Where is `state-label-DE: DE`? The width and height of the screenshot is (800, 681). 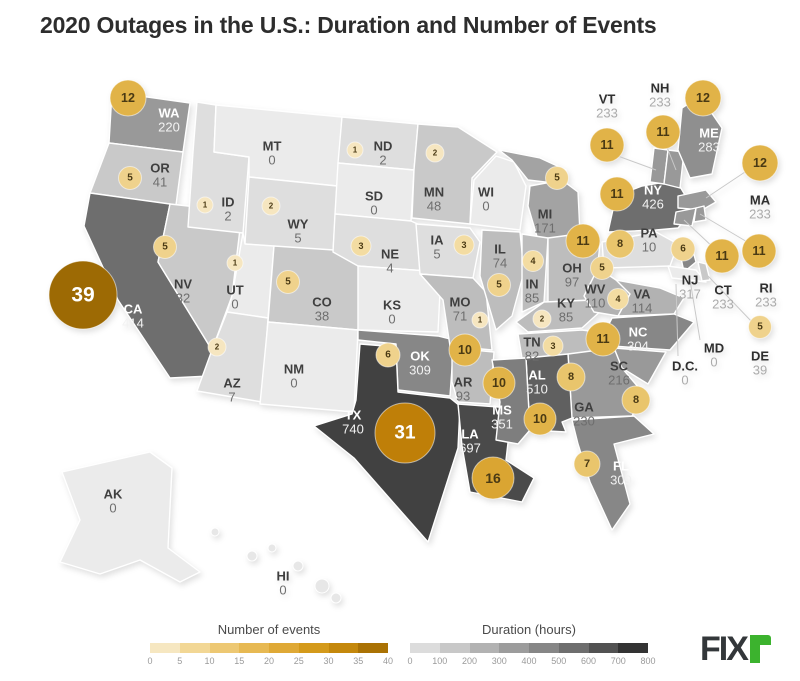
state-label-DE: DE is located at coordinates (760, 356).